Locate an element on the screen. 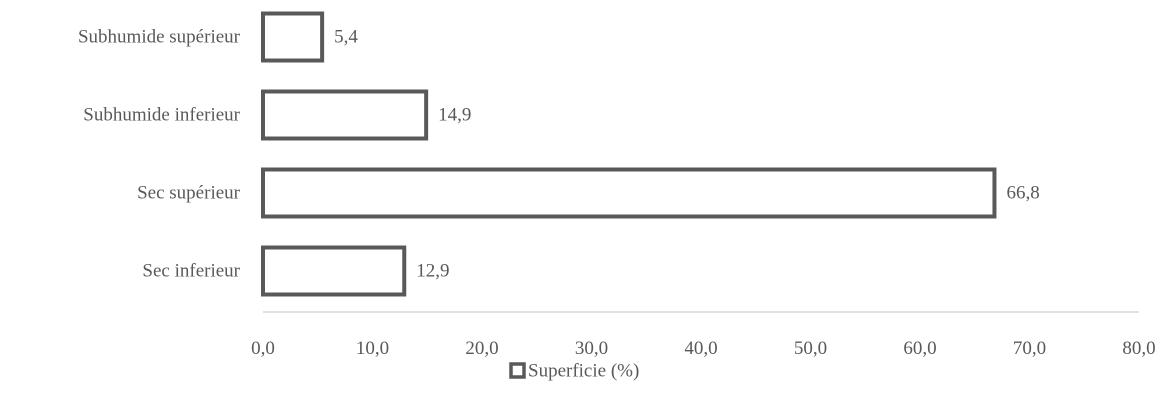 The image size is (1160, 410). data-label: 66,8 is located at coordinates (1022, 193).